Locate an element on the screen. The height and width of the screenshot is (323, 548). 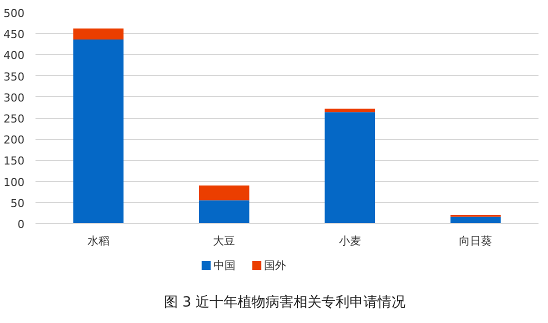
y-tick-label: 50 is located at coordinates (17, 203).